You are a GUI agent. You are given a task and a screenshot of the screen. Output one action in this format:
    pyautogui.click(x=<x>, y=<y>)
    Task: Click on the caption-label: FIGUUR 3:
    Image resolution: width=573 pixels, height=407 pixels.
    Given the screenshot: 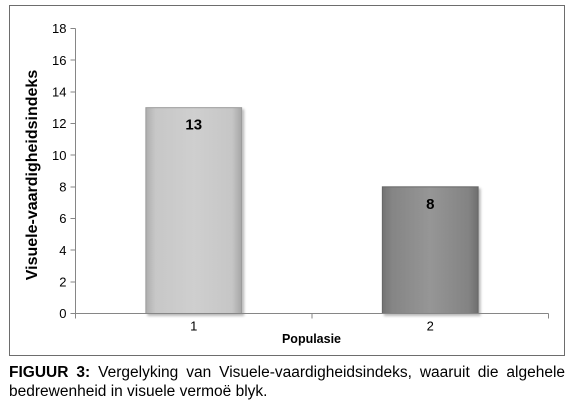 What is the action you would take?
    pyautogui.click(x=50, y=372)
    